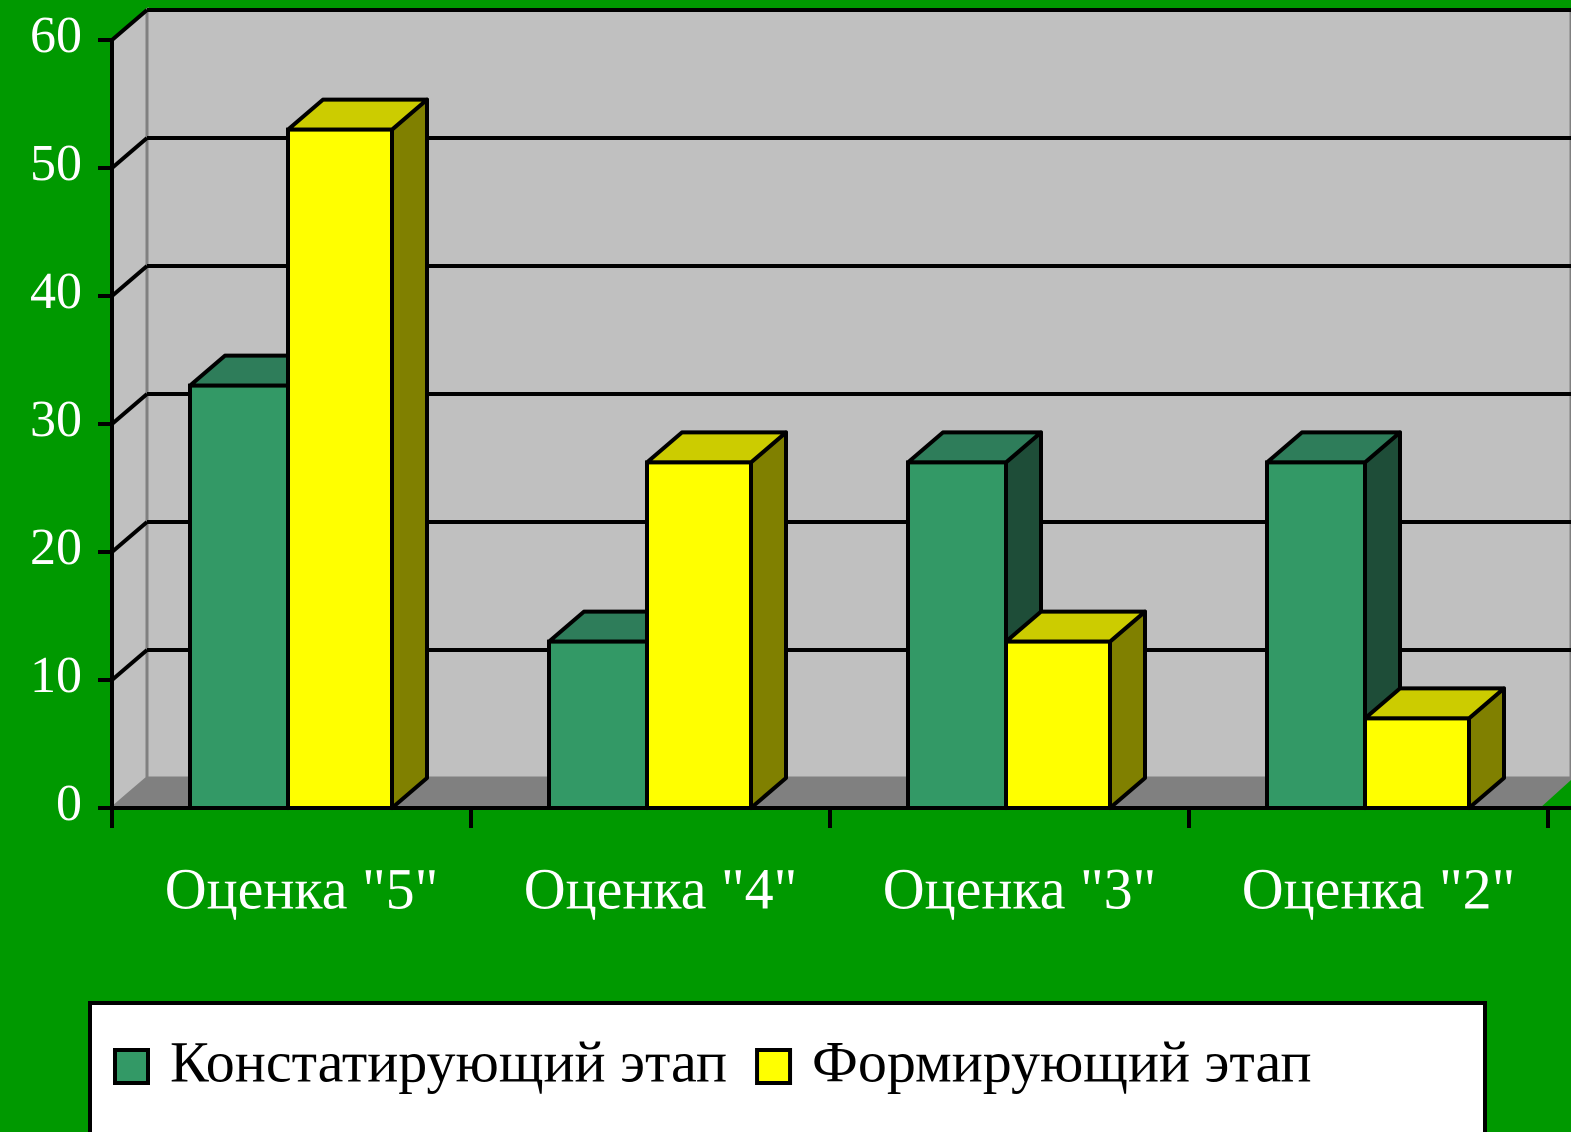 This screenshot has height=1132, width=1571. Describe the element at coordinates (841, 793) in the screenshot. I see `floor` at that location.